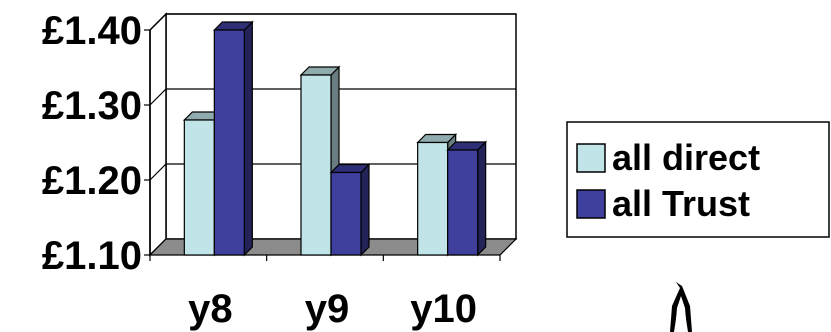  What do you see at coordinates (681, 203) in the screenshot?
I see `legend-label: all Trust` at bounding box center [681, 203].